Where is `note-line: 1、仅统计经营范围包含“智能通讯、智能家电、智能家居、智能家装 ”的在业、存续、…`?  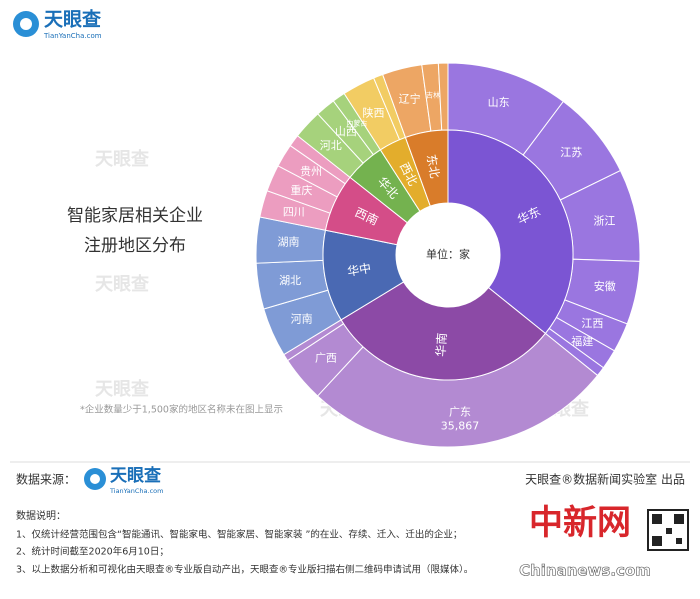
note-line: 1、仅统计经营范围包含“智能通讯、智能家电、智能家居、智能家装 ”的在业、存续、… is located at coordinates (239, 535).